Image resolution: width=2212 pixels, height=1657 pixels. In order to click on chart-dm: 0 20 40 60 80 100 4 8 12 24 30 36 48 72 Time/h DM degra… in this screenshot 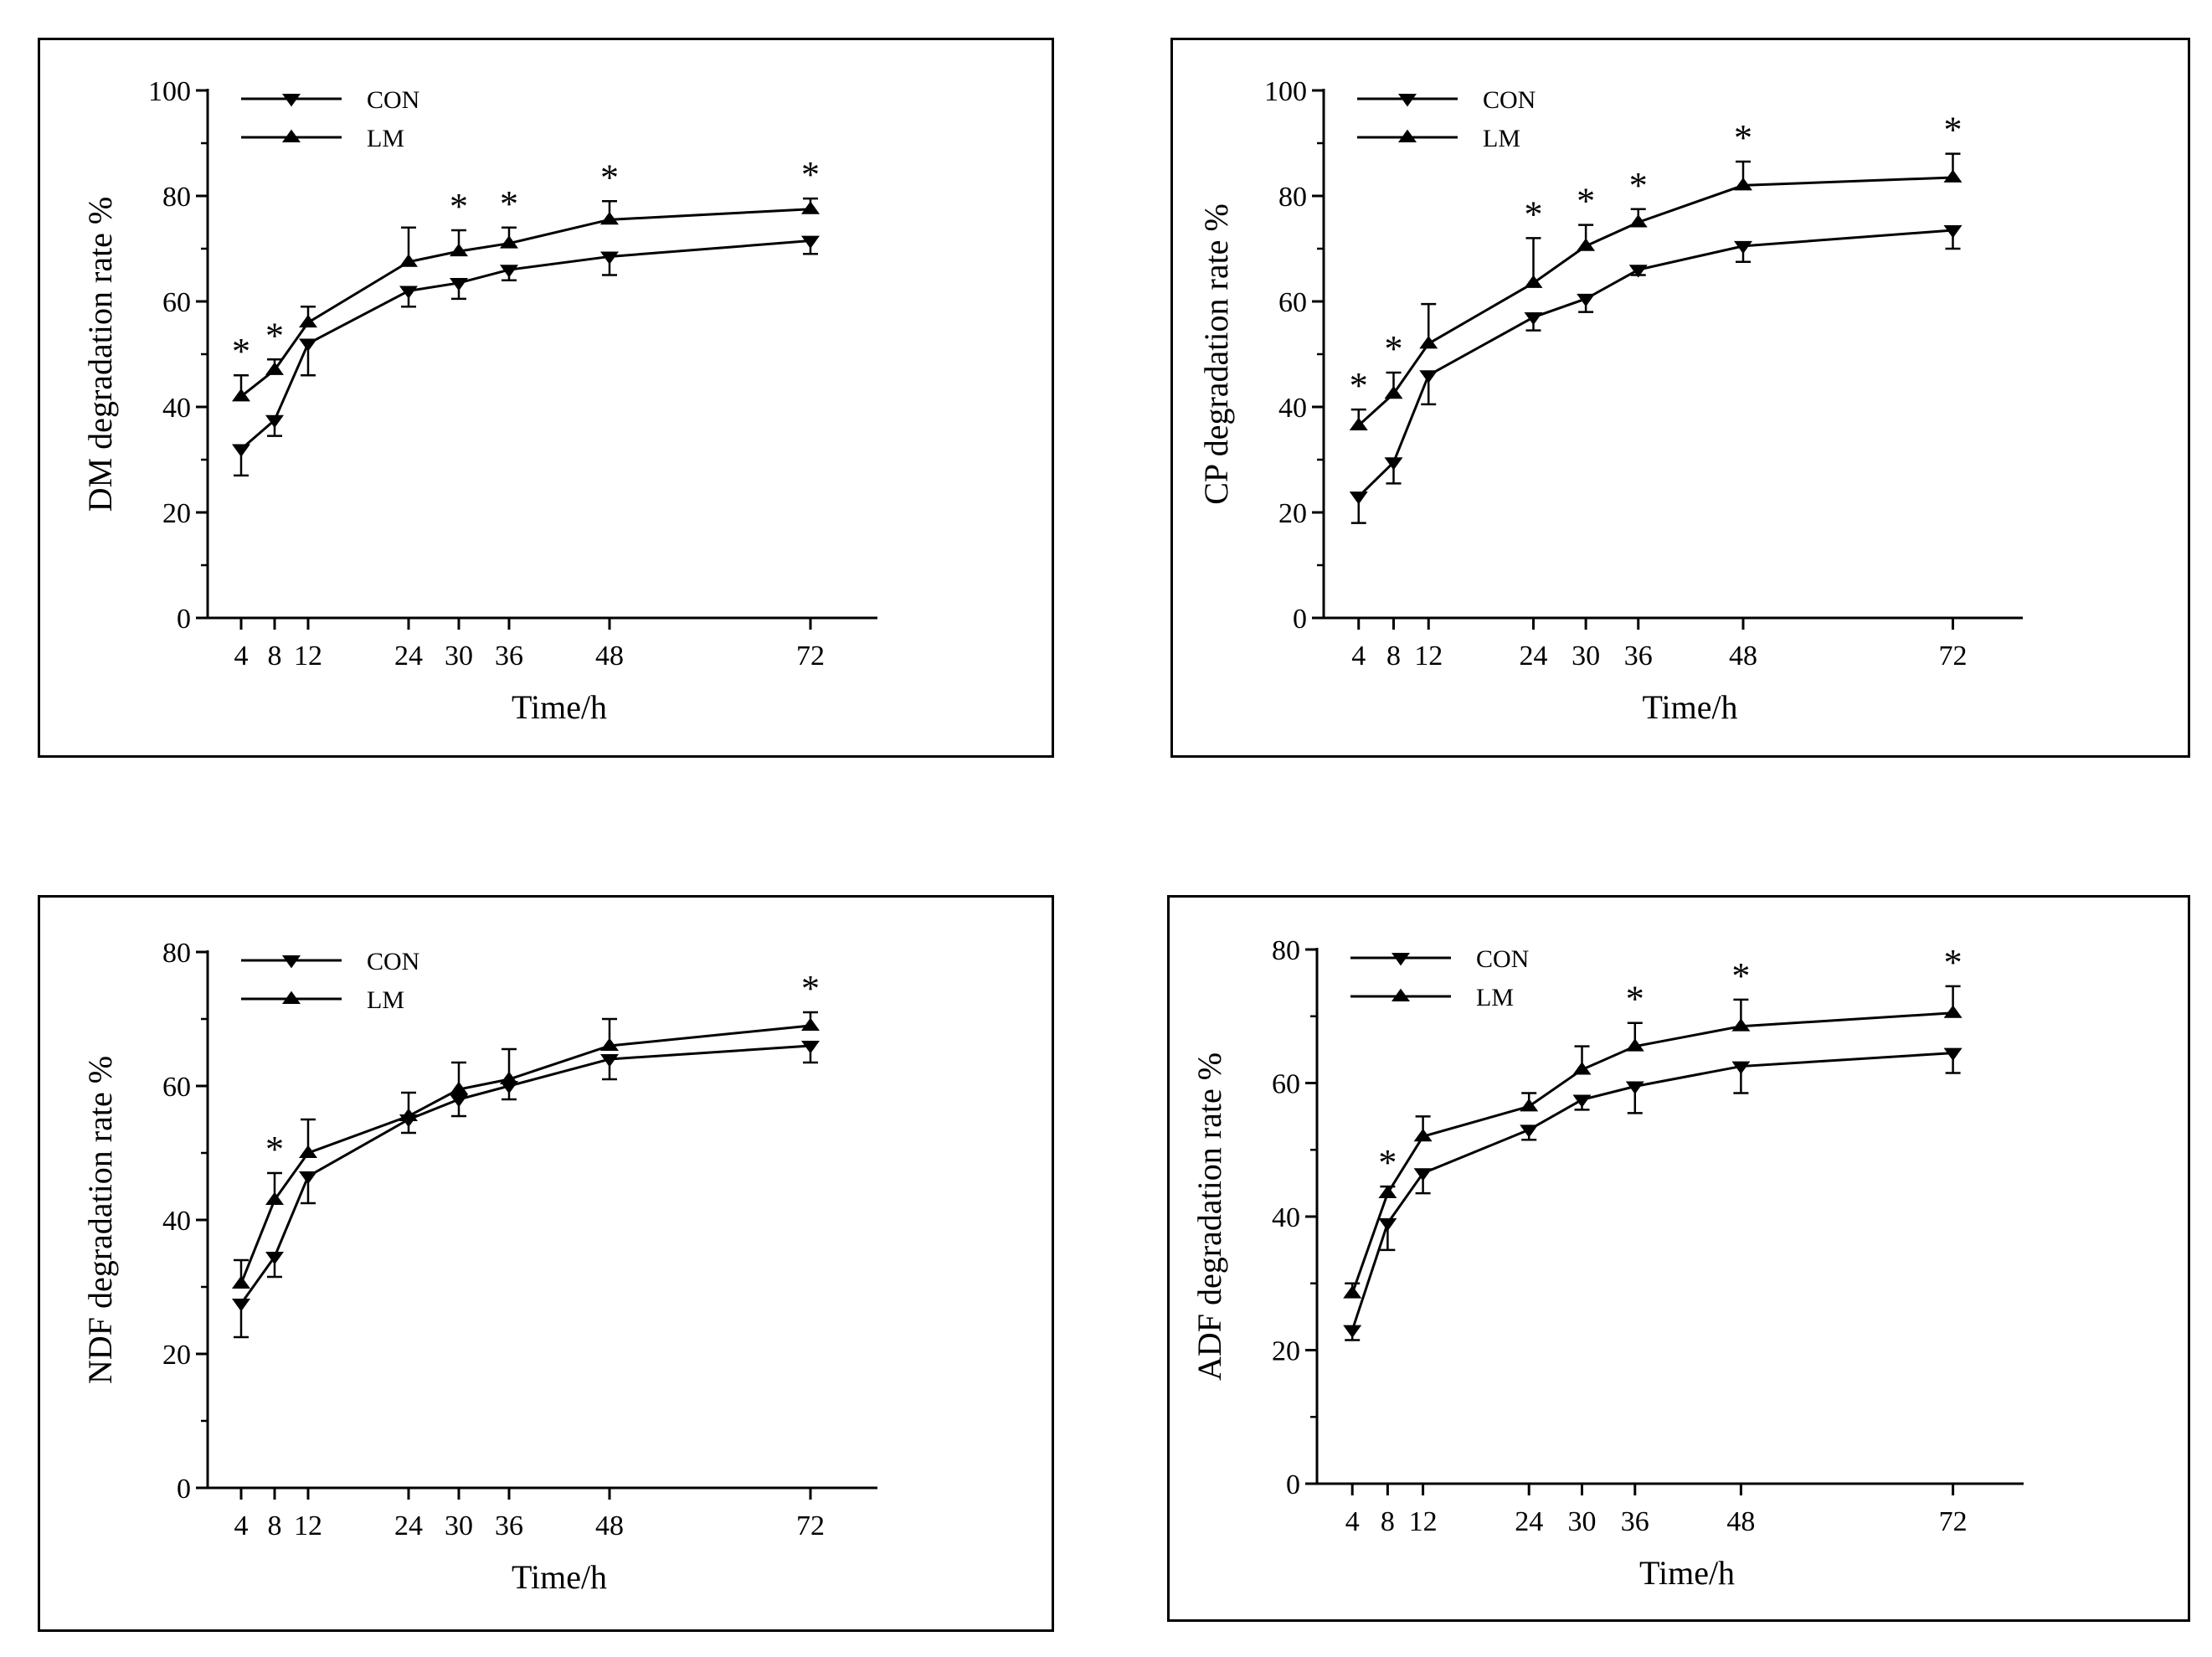, I will do `click(479, 401)`.